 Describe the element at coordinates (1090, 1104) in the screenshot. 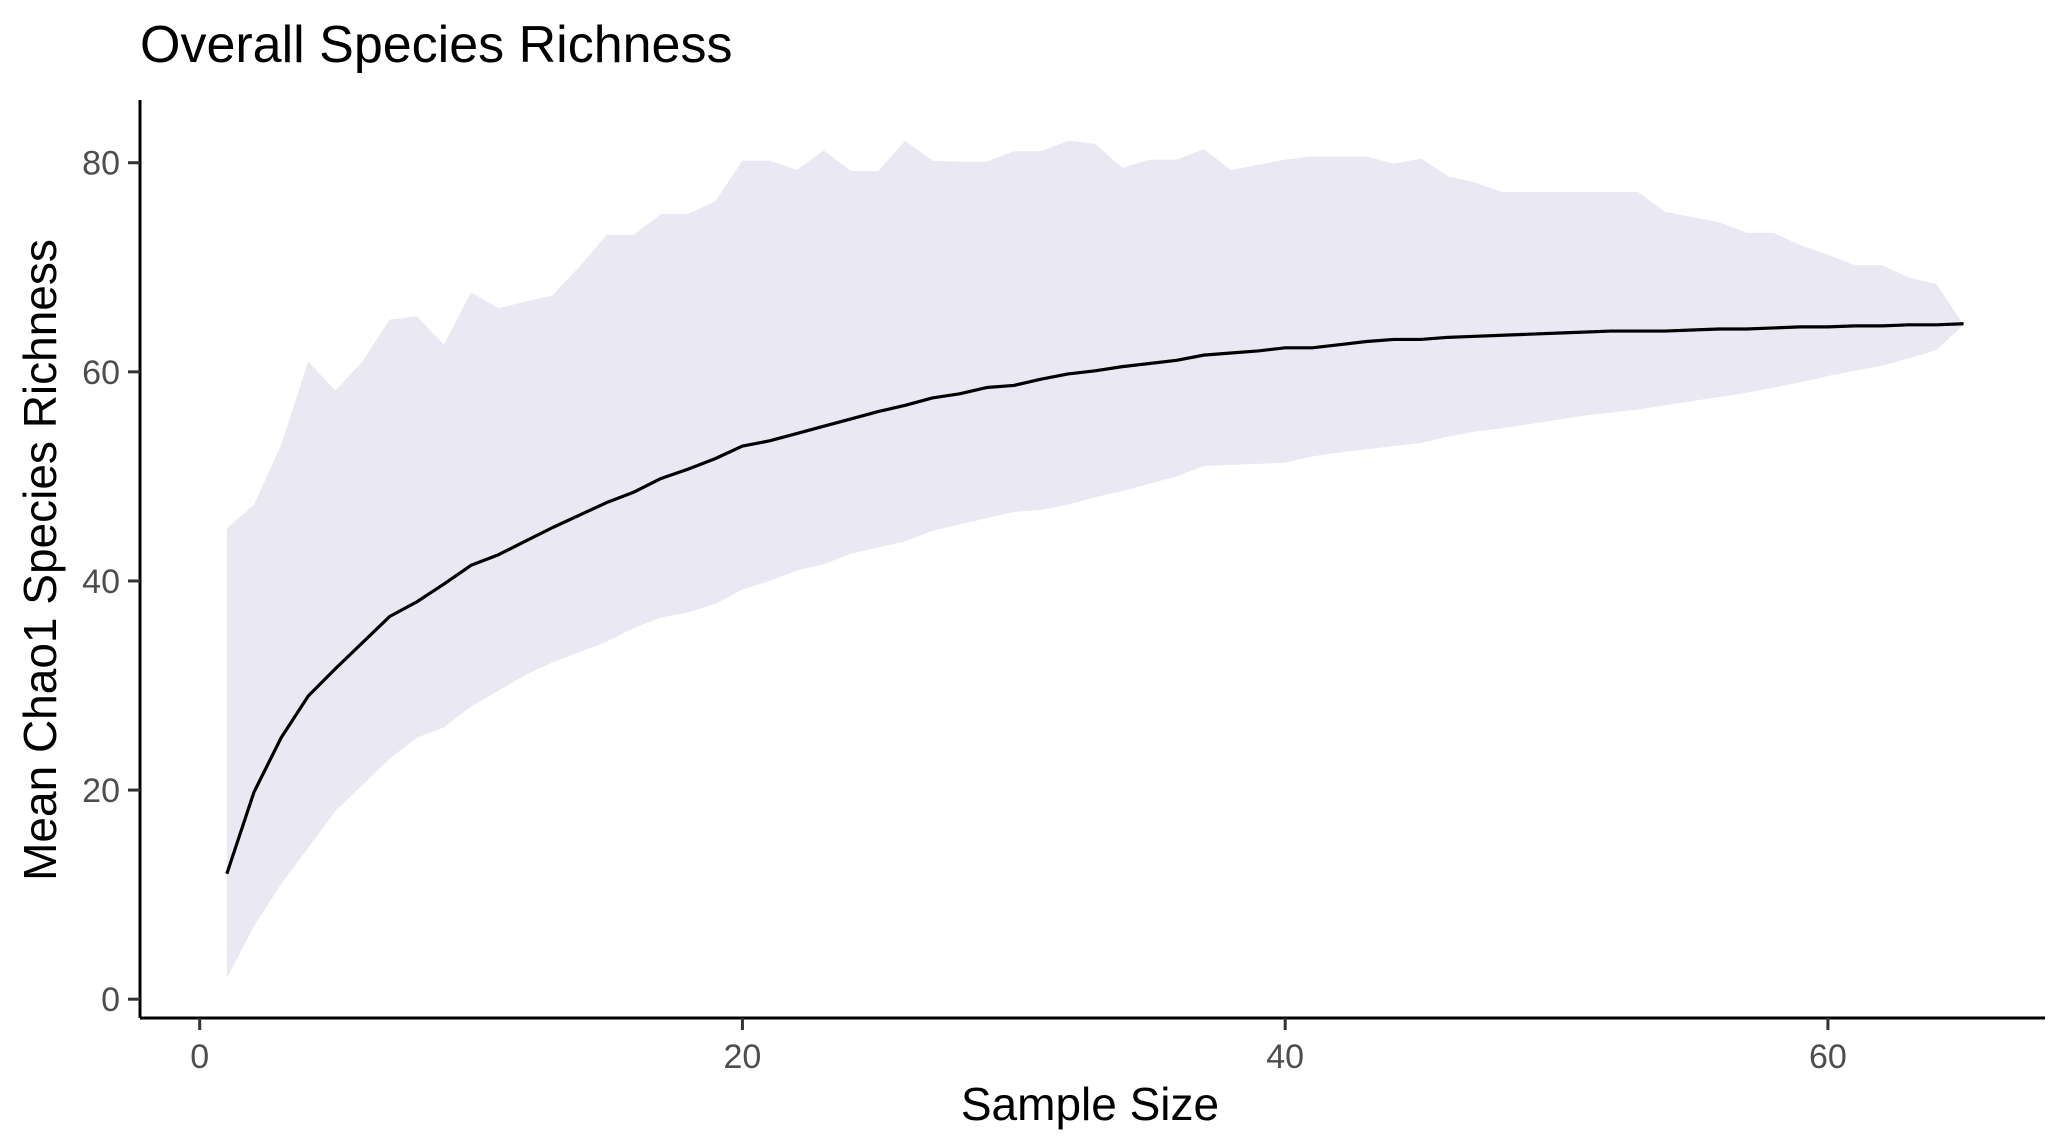

I see `x-axis-title: Sample Size` at that location.